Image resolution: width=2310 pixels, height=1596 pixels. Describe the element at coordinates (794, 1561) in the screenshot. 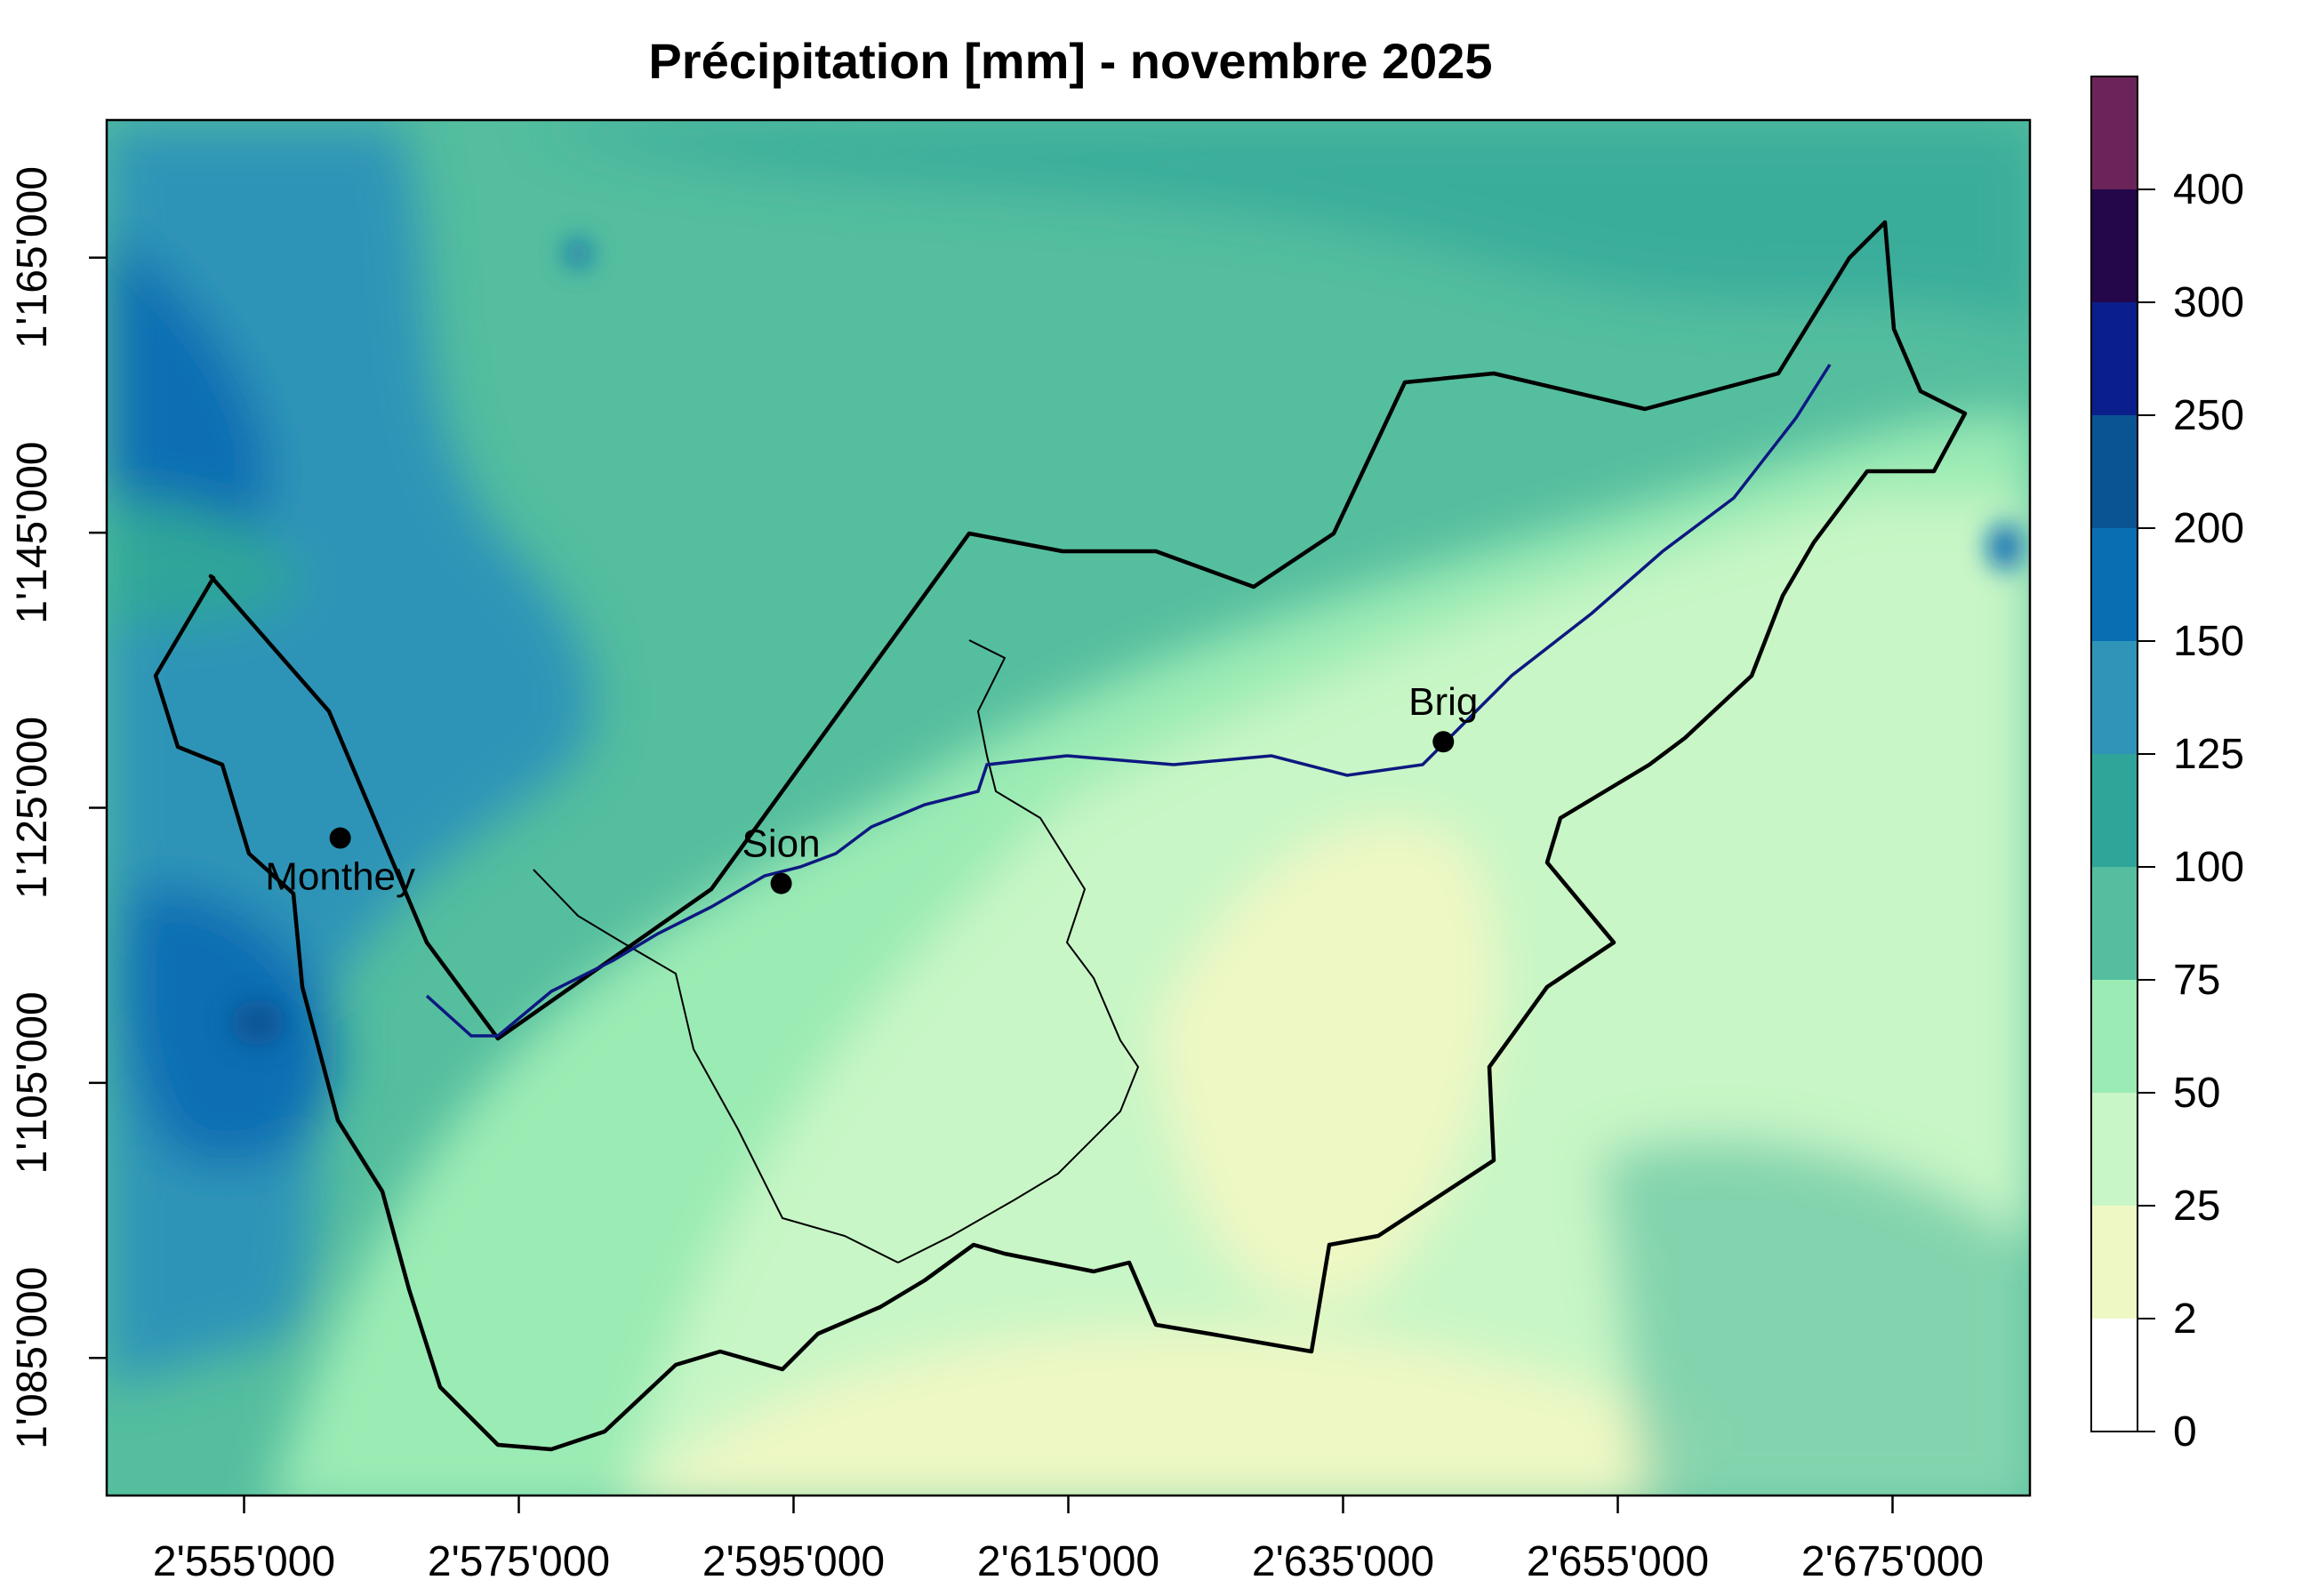

I see `x-tick-label: 2'595'000` at that location.